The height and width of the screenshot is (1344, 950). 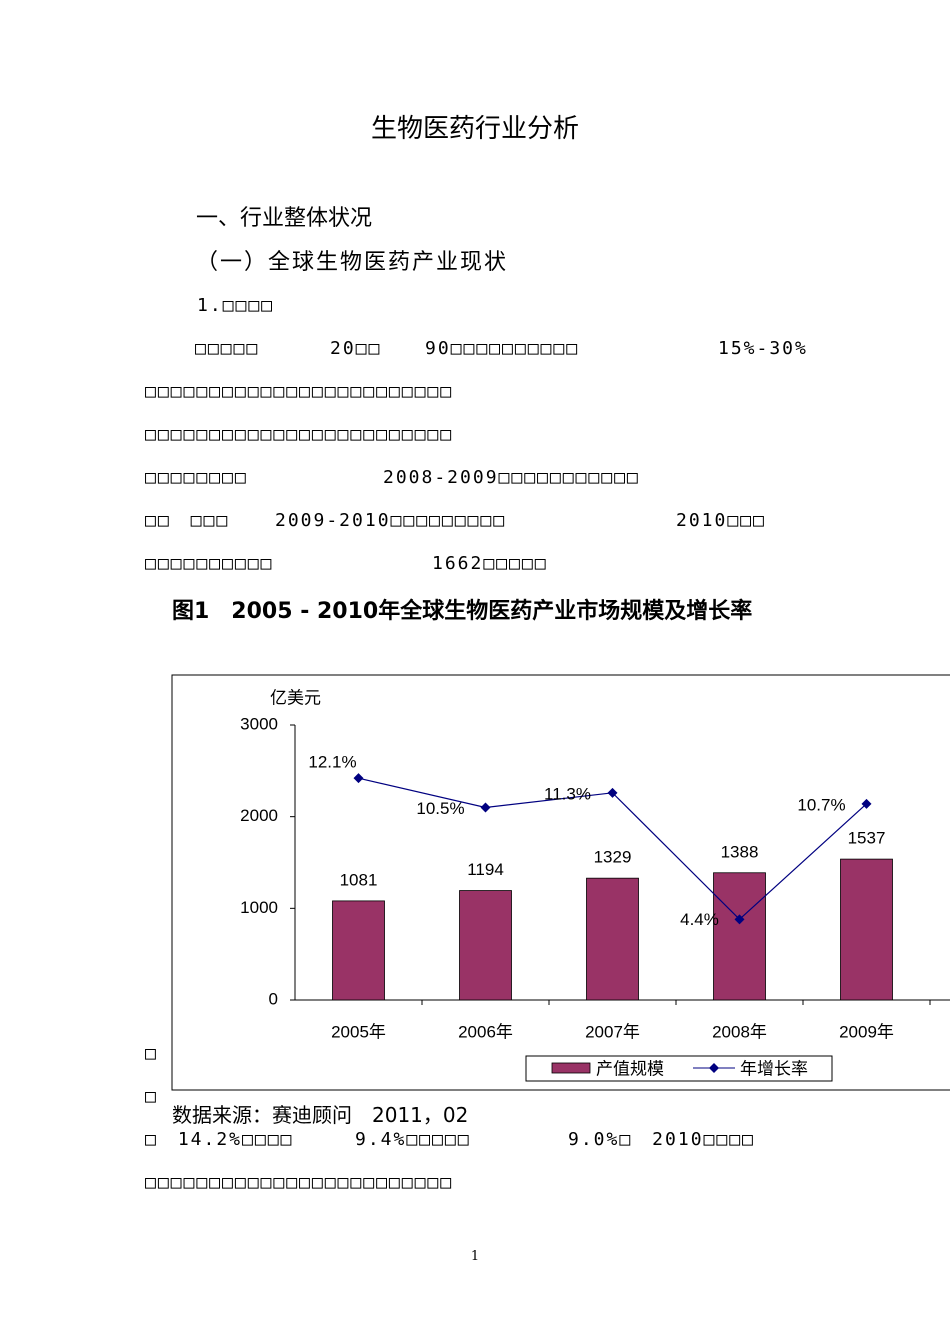 I want to click on text-segment: 15%-30%, so click(x=763, y=348).